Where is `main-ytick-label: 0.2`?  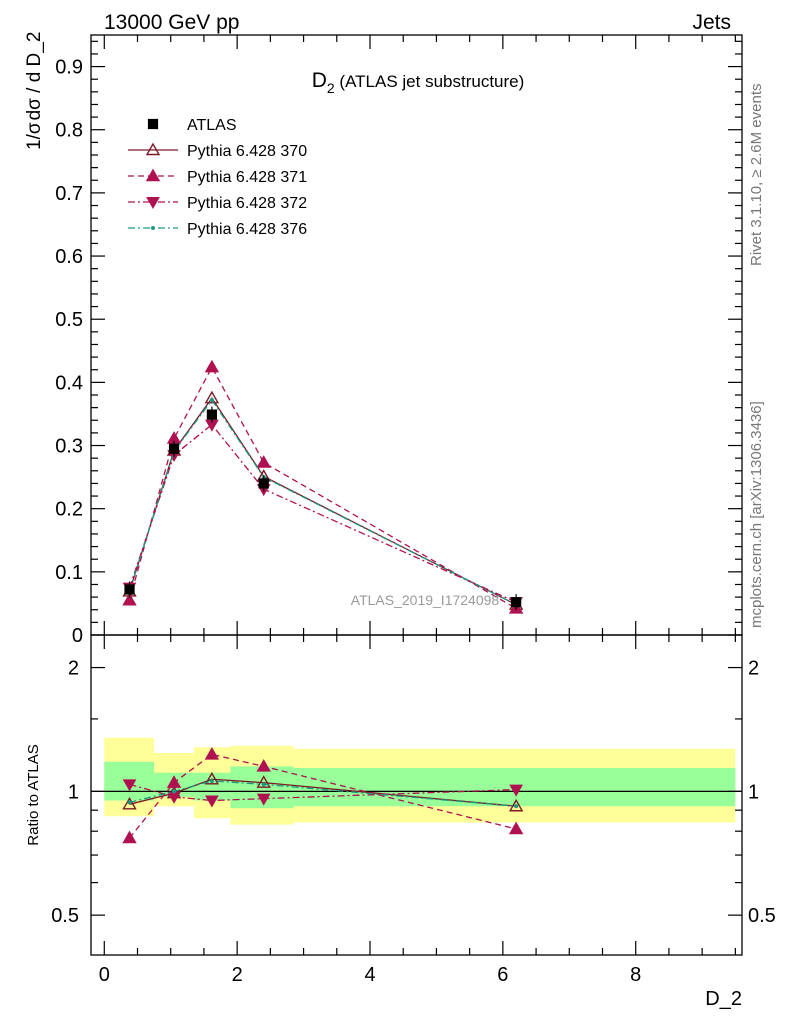 main-ytick-label: 0.2 is located at coordinates (69, 510).